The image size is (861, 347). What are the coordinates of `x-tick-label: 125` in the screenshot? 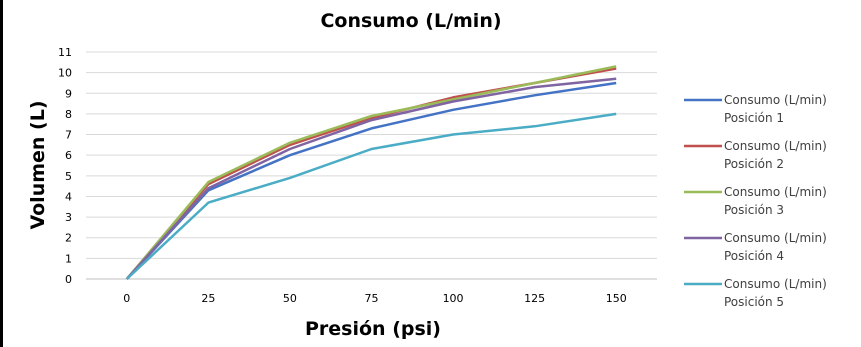 It's located at (534, 298).